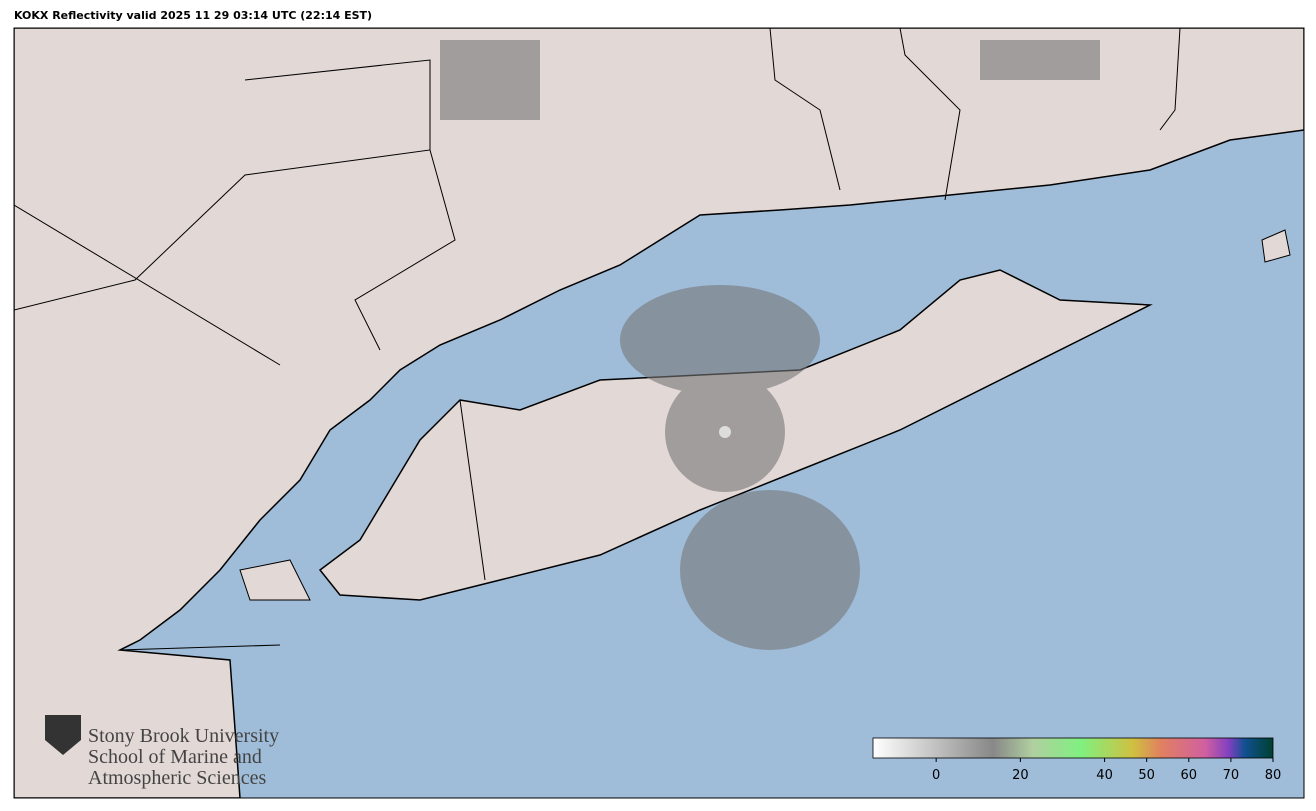  Describe the element at coordinates (177, 778) in the screenshot. I see `logo-line: Atmospheric Sciences` at that location.